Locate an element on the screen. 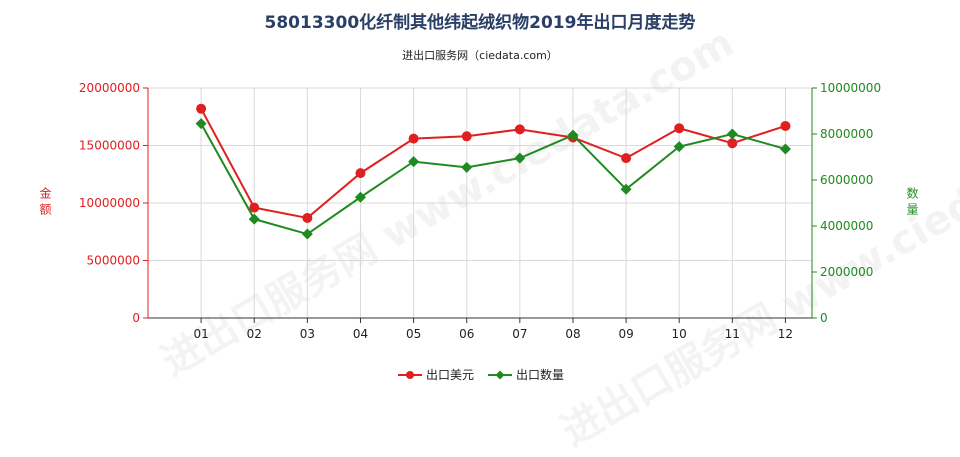  right-tick-label: 6000000 is located at coordinates (846, 180).